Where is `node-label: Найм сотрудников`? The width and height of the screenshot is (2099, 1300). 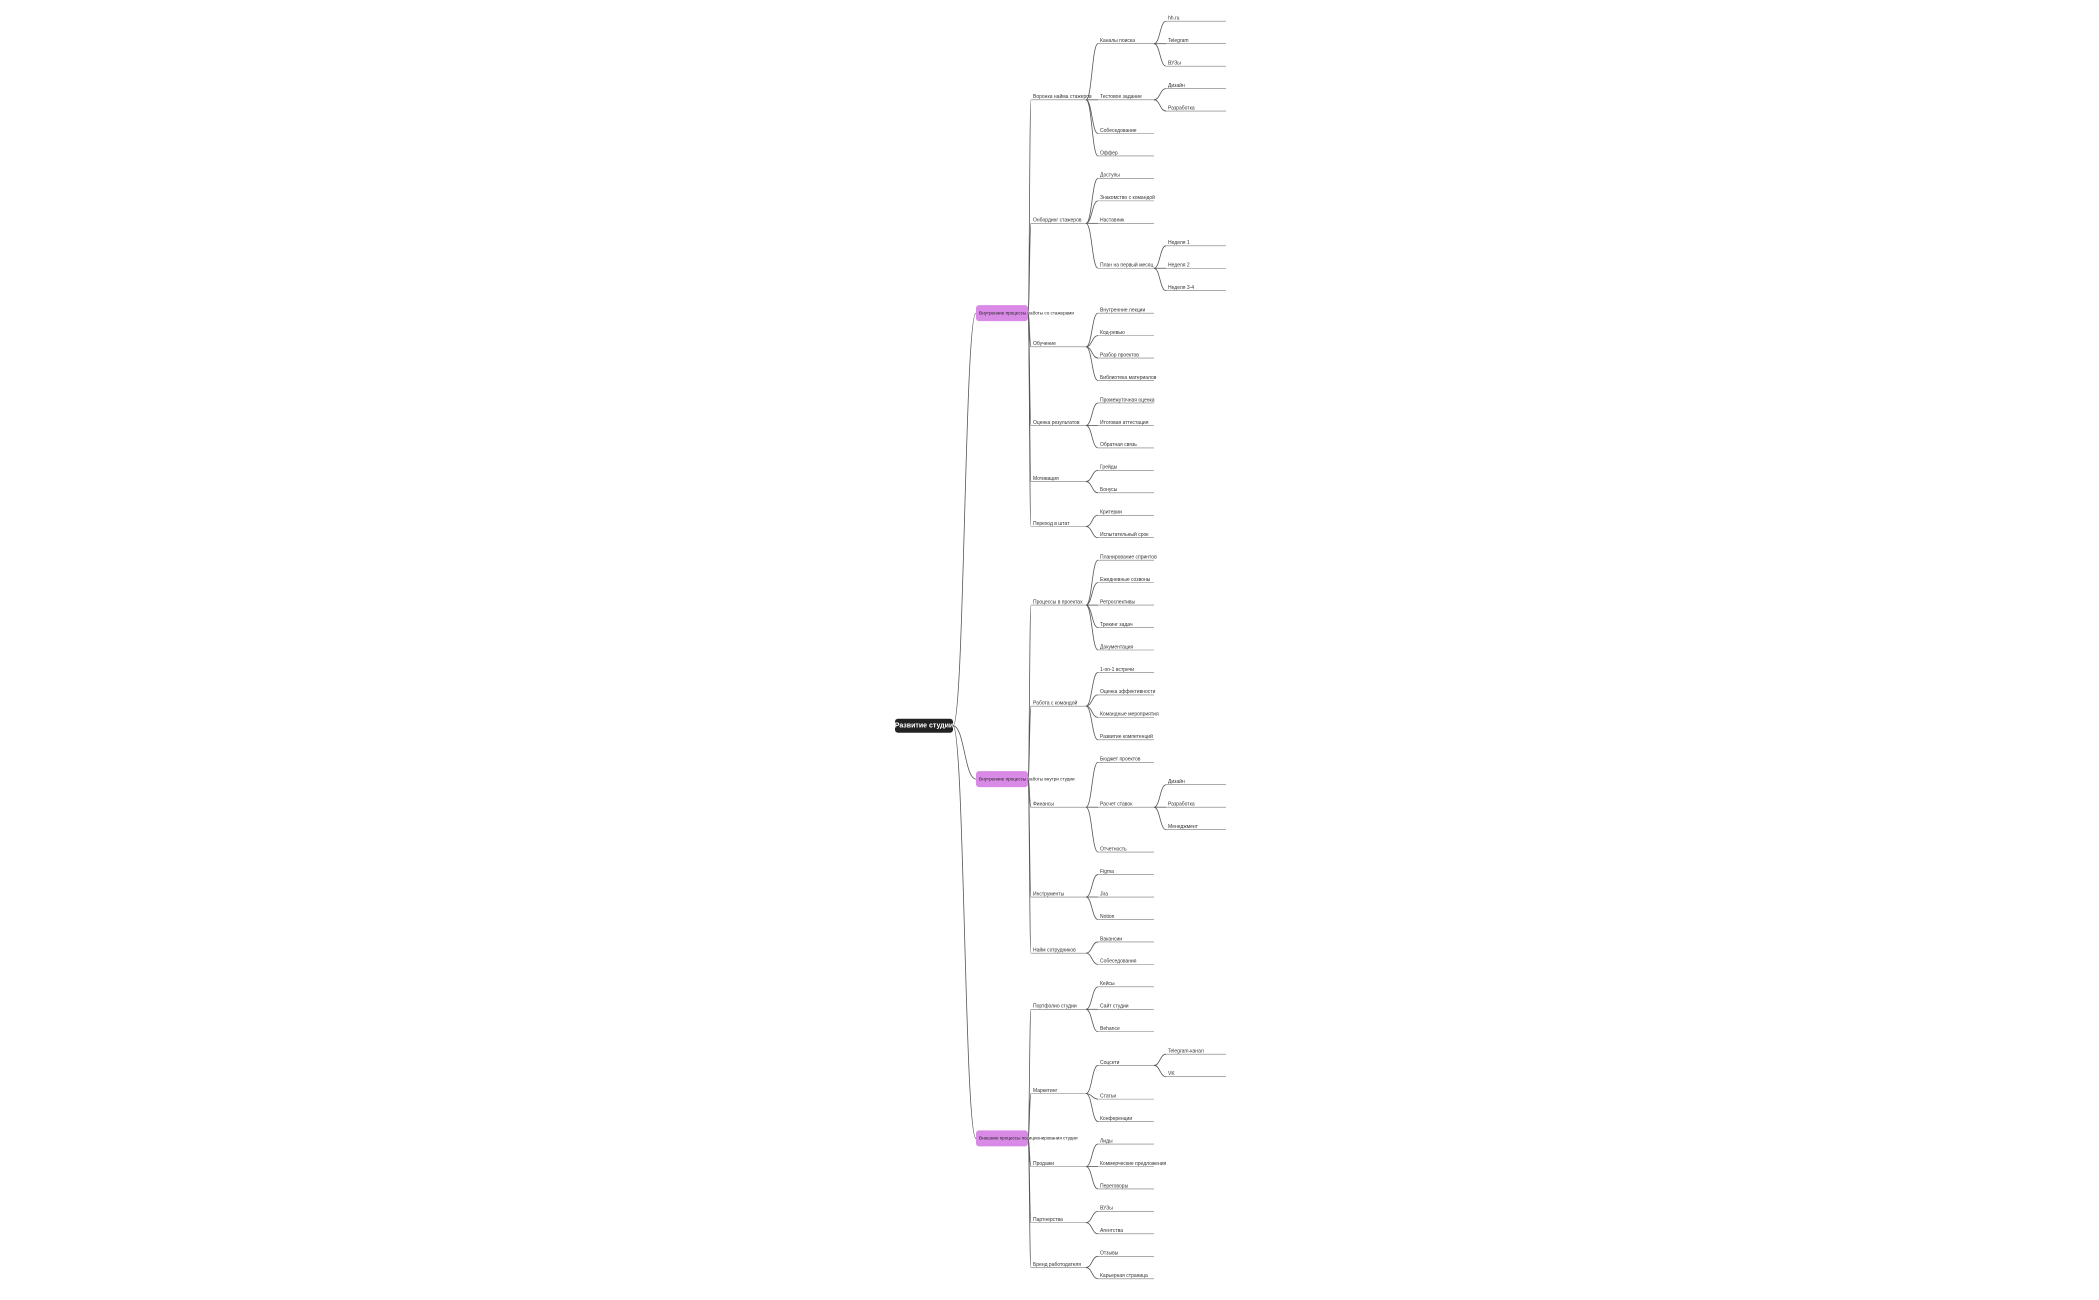 node-label: Найм сотрудников is located at coordinates (1054, 949).